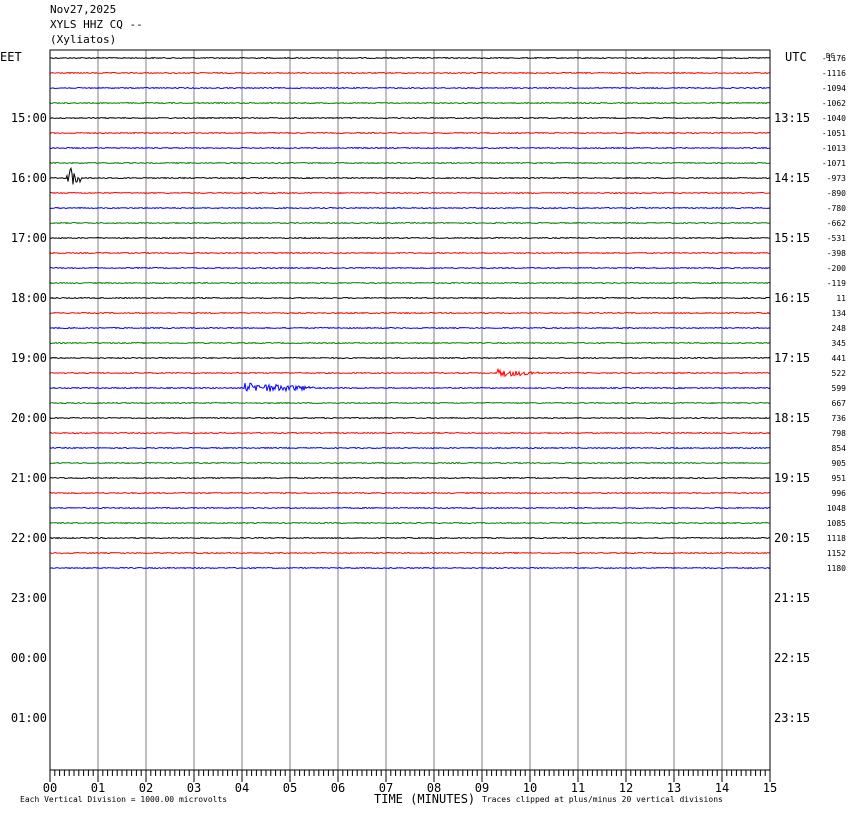 The width and height of the screenshot is (850, 814). I want to click on dc-offset-value: 951, so click(839, 478).